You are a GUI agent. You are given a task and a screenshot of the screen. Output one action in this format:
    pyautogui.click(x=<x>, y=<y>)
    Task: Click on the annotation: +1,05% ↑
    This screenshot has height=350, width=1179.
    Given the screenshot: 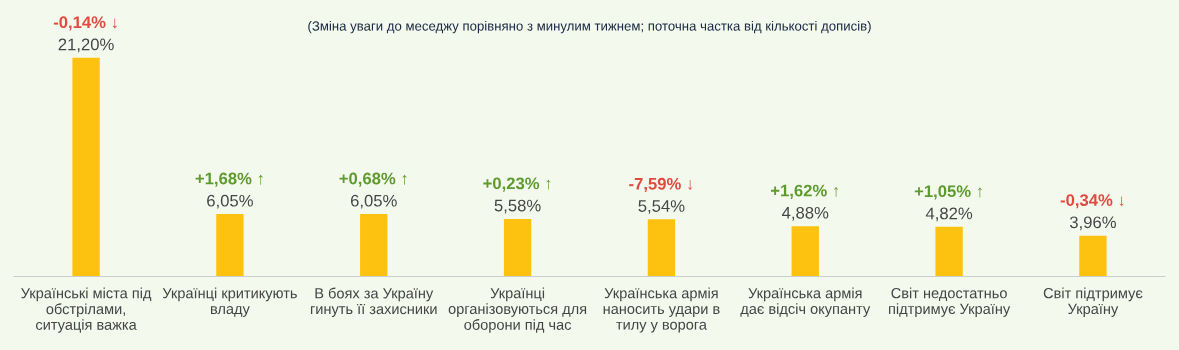 What is the action you would take?
    pyautogui.click(x=948, y=192)
    